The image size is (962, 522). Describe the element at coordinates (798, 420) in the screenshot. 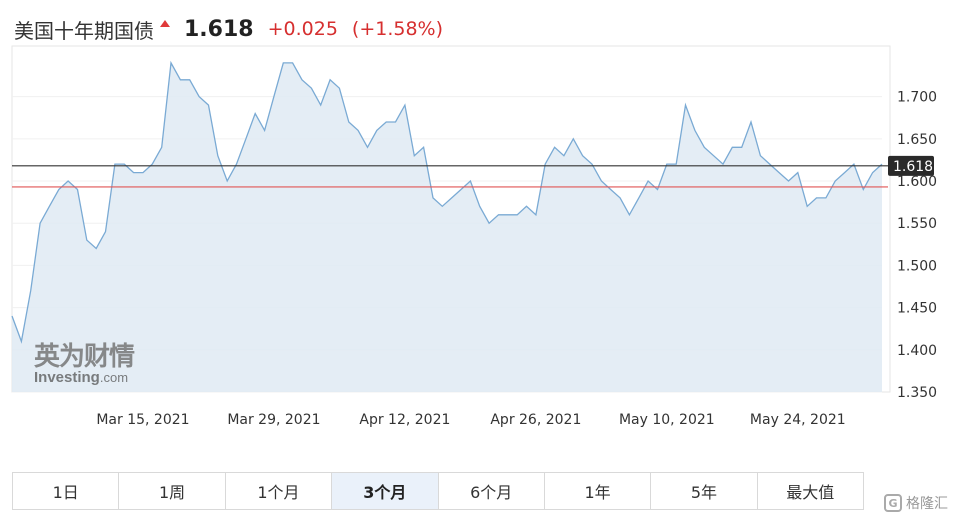

I see `x-tick-label: May 24, 2021` at that location.